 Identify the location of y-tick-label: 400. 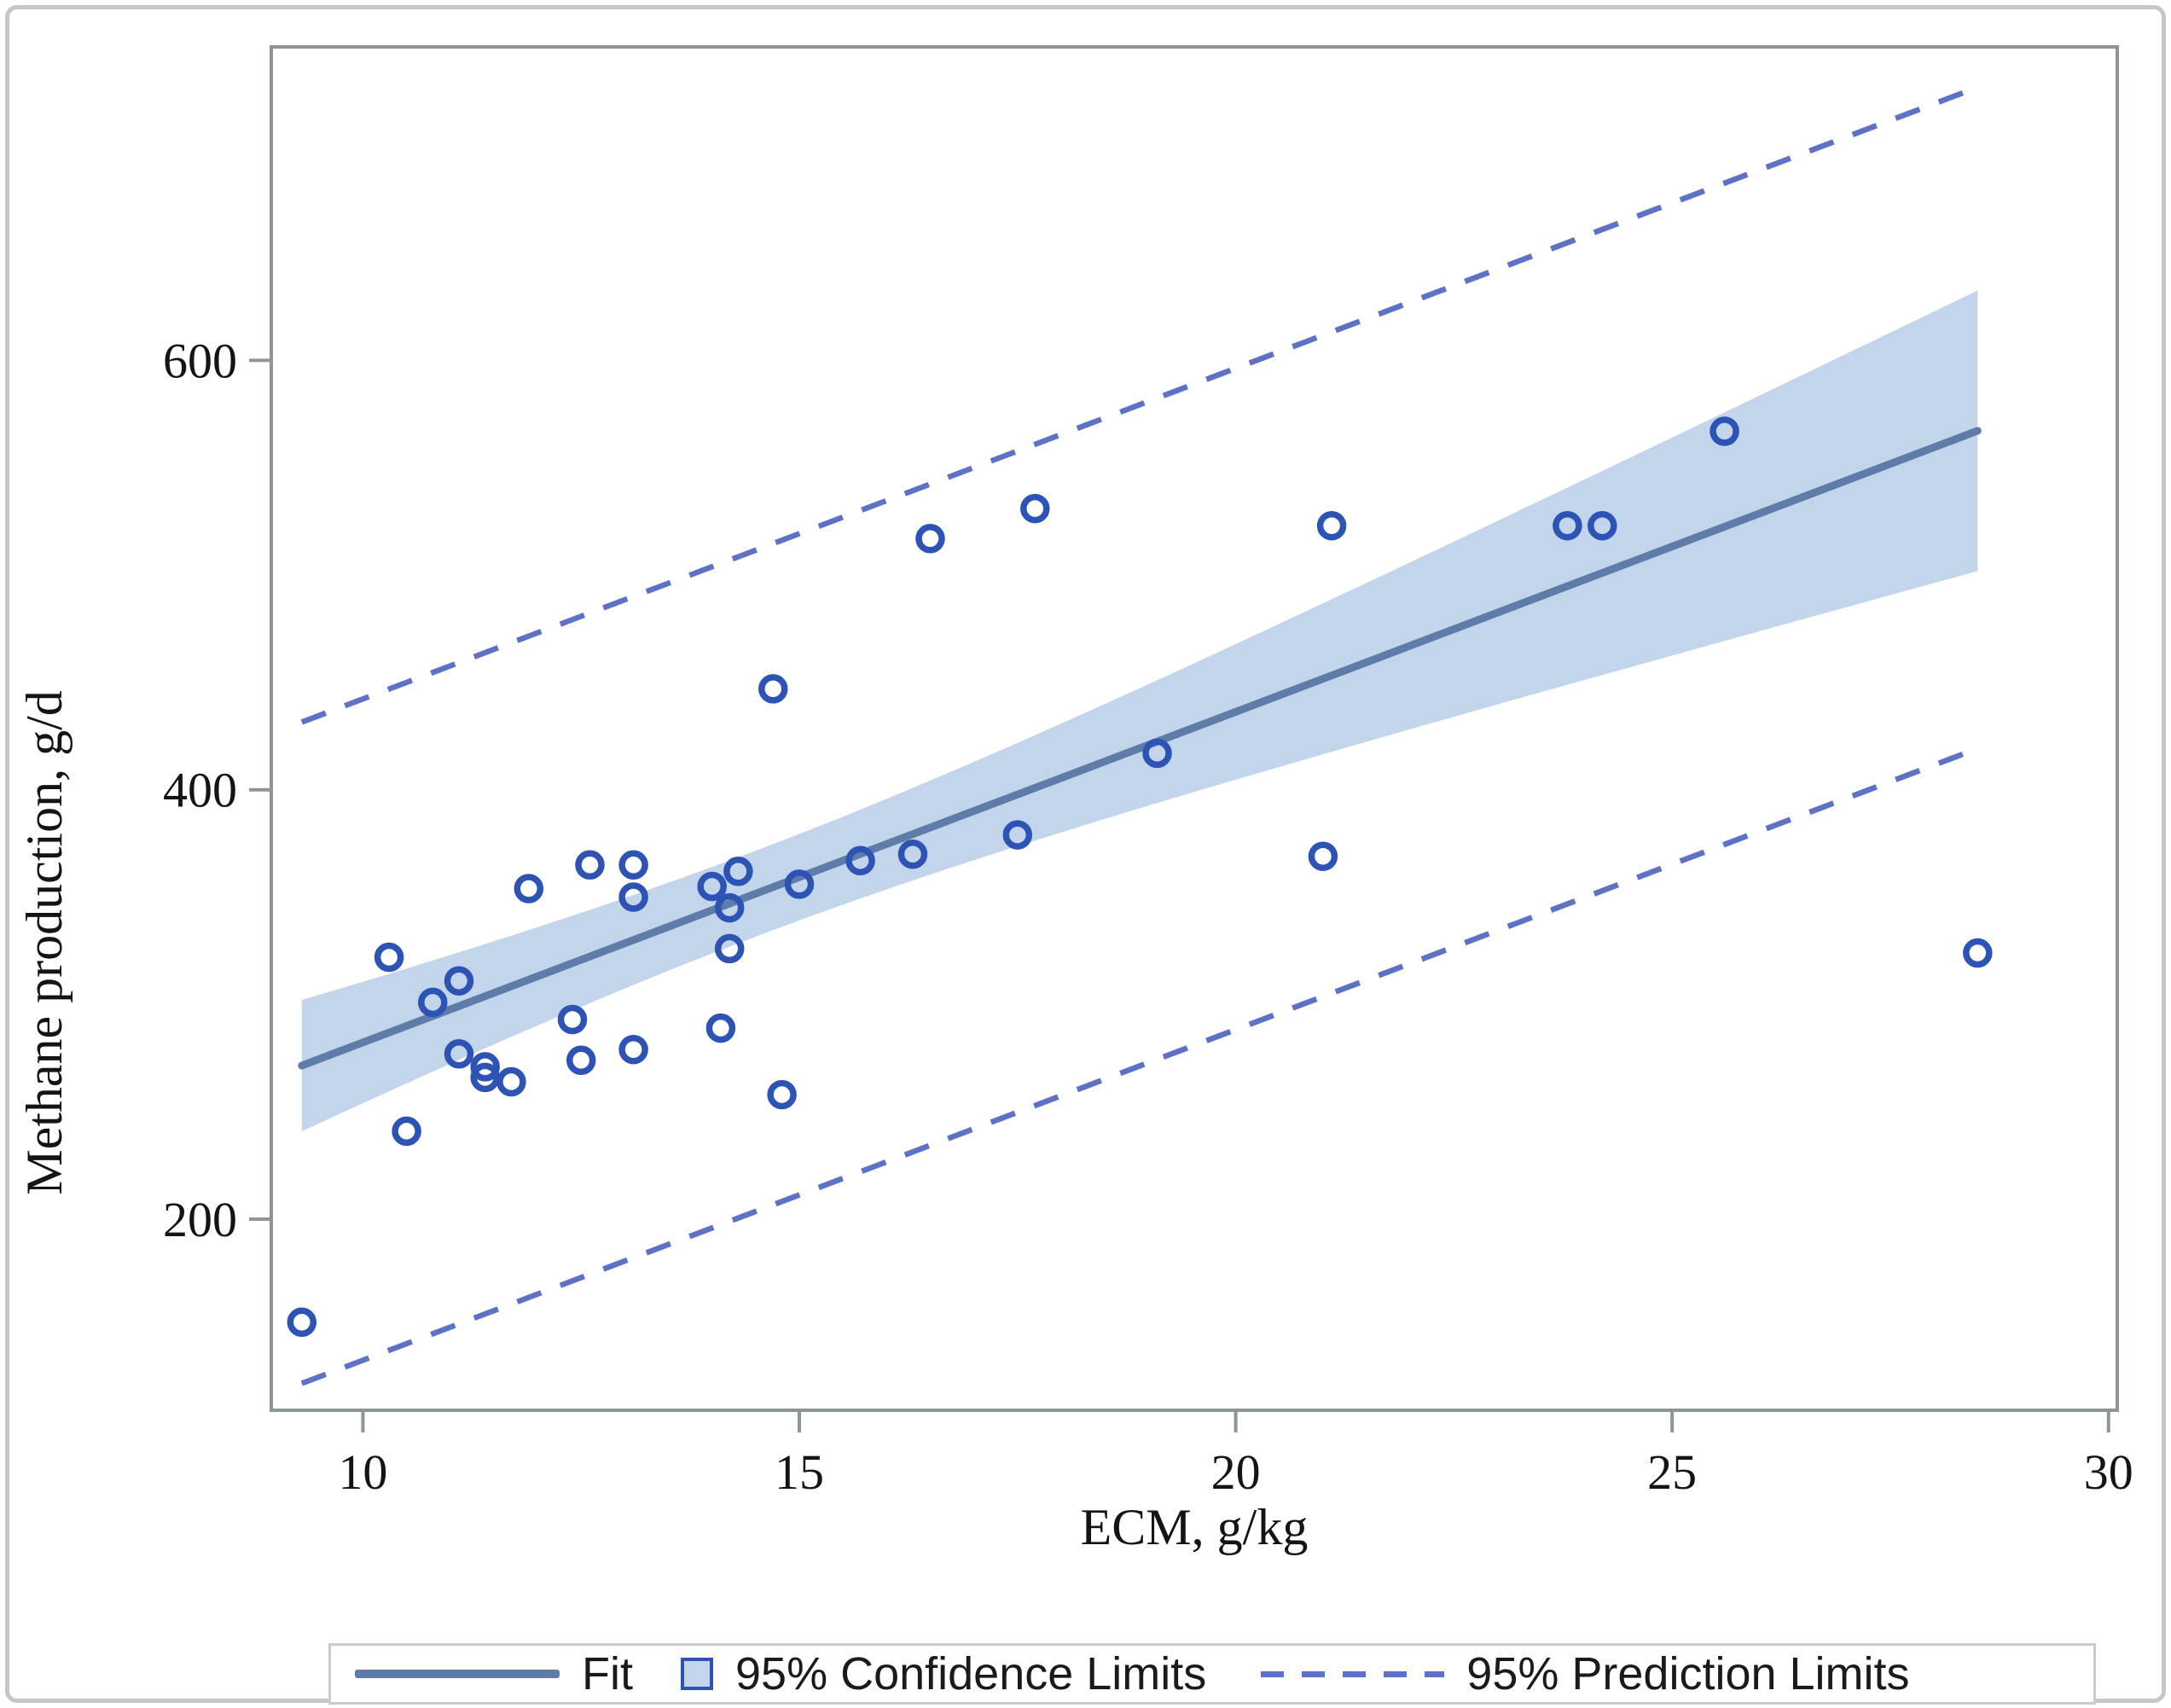
(200, 790).